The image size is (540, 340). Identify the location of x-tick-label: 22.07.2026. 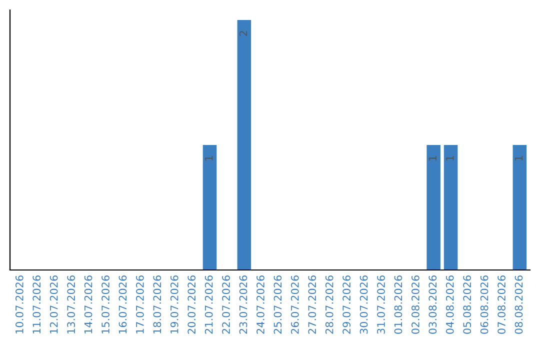
(226, 305).